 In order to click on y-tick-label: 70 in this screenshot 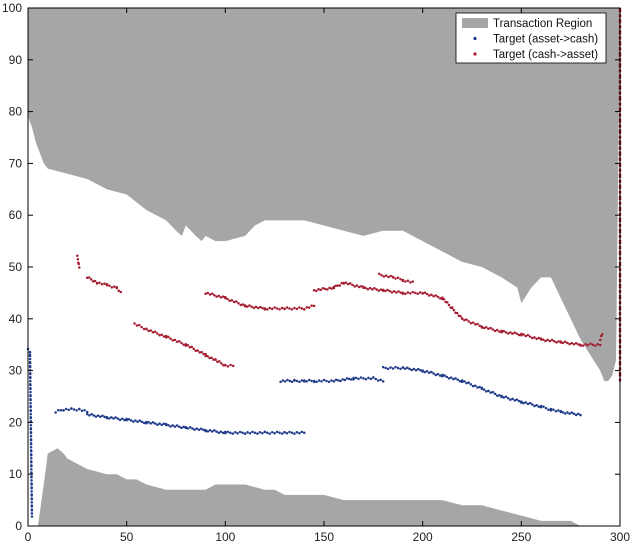, I will do `click(16, 163)`.